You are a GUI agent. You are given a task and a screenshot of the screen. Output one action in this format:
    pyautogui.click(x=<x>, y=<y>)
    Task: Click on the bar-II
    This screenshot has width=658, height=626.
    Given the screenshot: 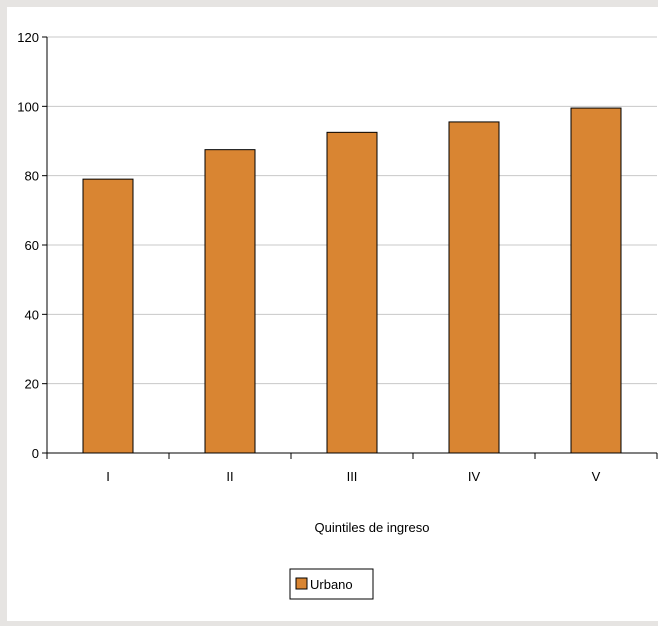 What is the action you would take?
    pyautogui.click(x=230, y=301)
    